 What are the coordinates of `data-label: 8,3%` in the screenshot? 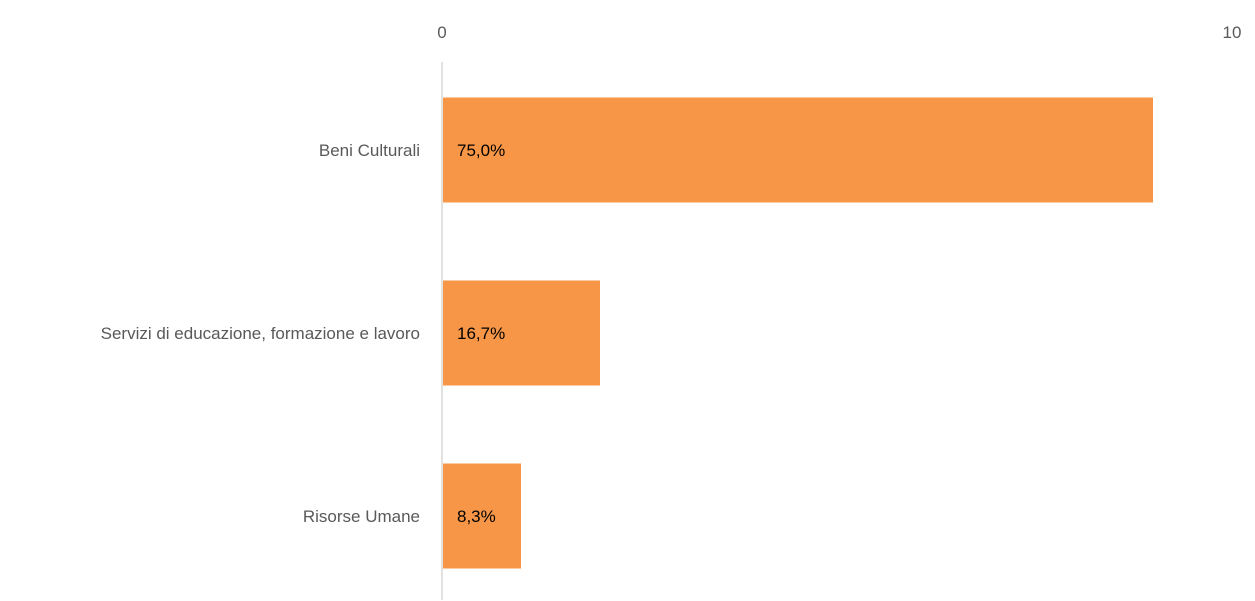 It's located at (476, 516).